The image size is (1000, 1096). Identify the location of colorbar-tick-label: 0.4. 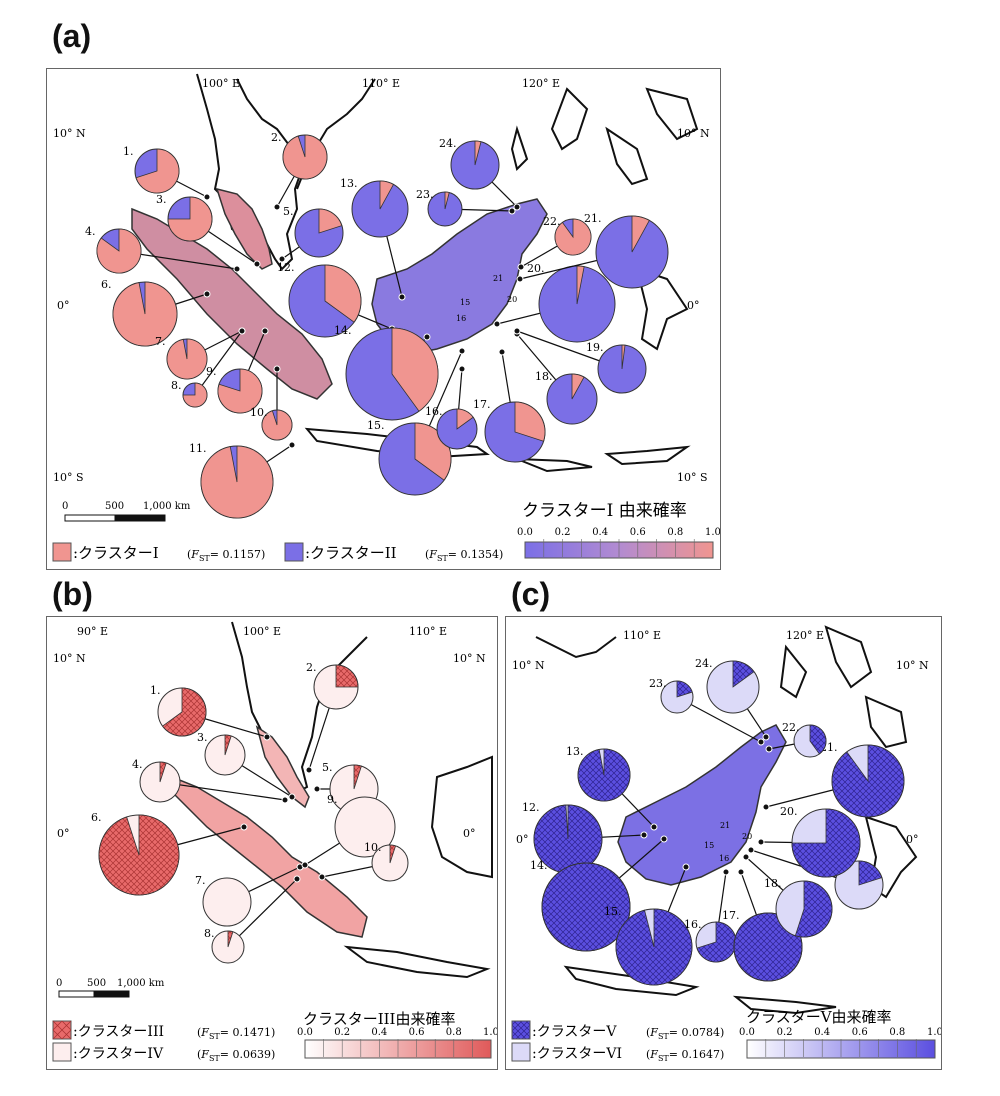
(379, 1032).